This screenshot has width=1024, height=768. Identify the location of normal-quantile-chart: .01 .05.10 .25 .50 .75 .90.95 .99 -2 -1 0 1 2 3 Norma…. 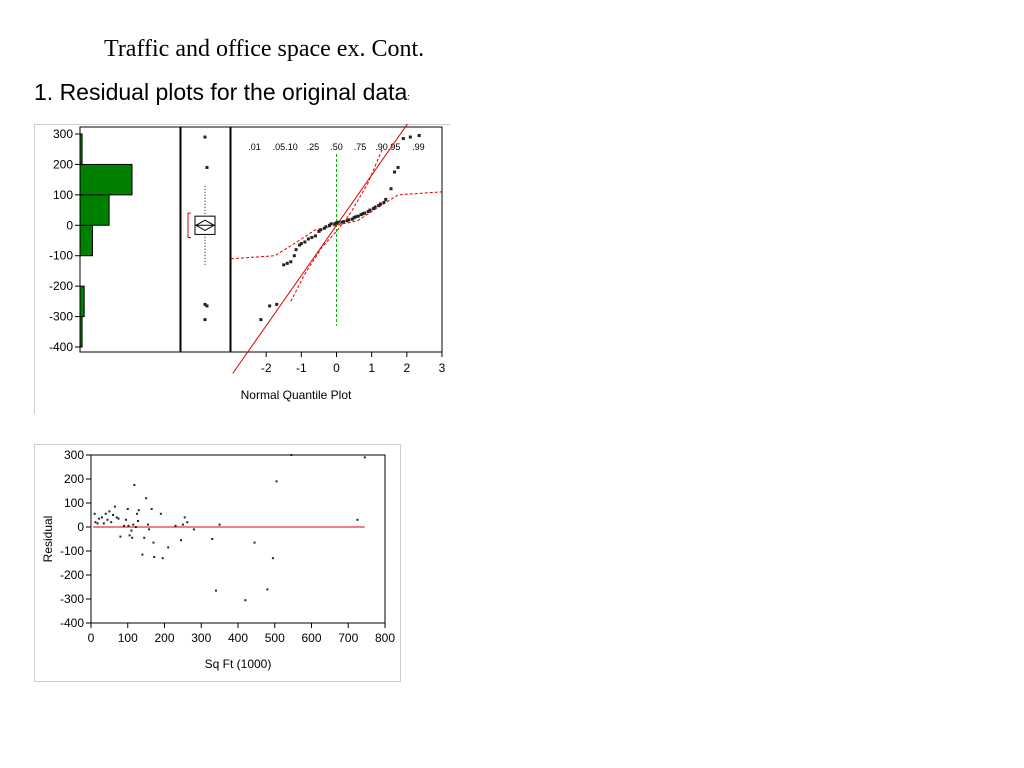
(338, 263).